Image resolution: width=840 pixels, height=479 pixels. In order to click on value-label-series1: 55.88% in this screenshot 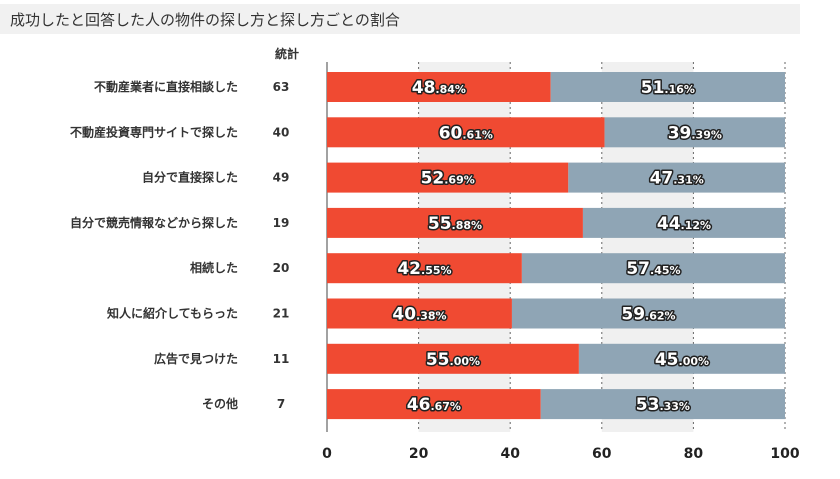, I will do `click(455, 224)`.